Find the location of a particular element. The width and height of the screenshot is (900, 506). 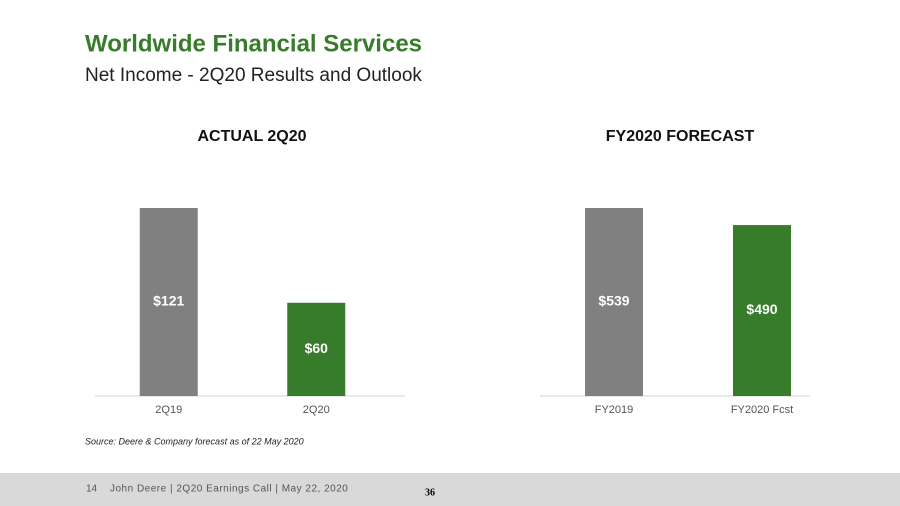

slide-title: Worldwide Financial Services is located at coordinates (253, 43).